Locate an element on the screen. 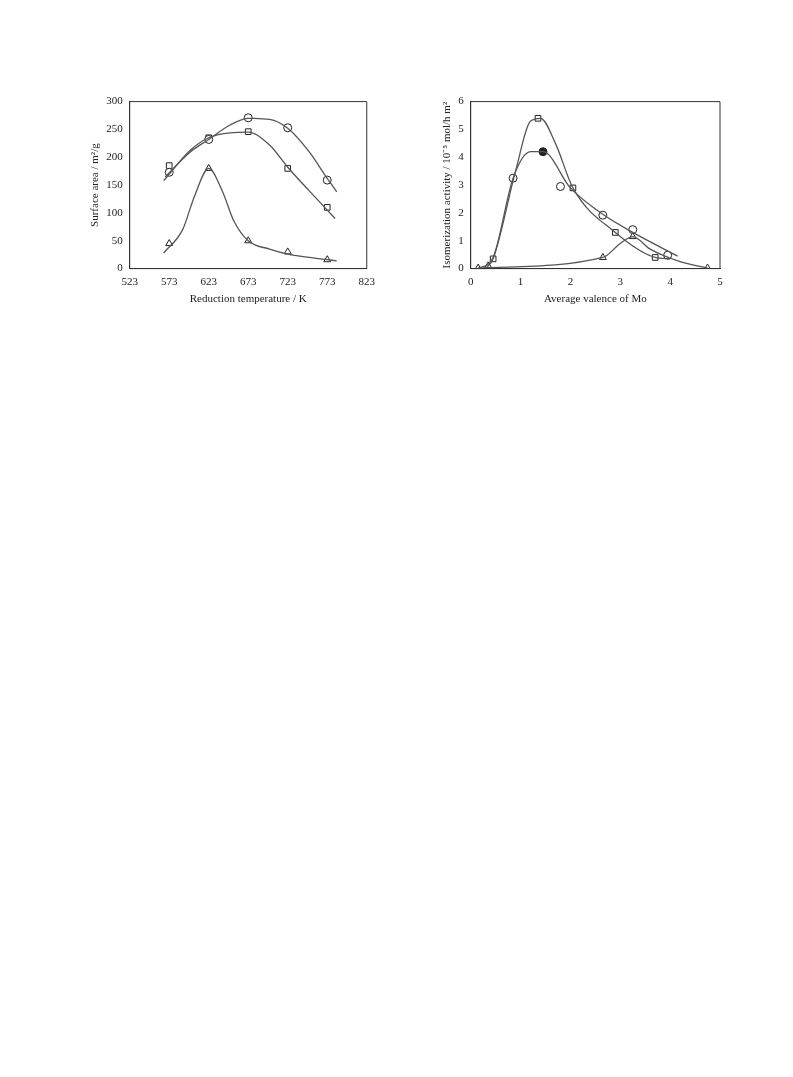  y-tick-label: 2 is located at coordinates (461, 211).